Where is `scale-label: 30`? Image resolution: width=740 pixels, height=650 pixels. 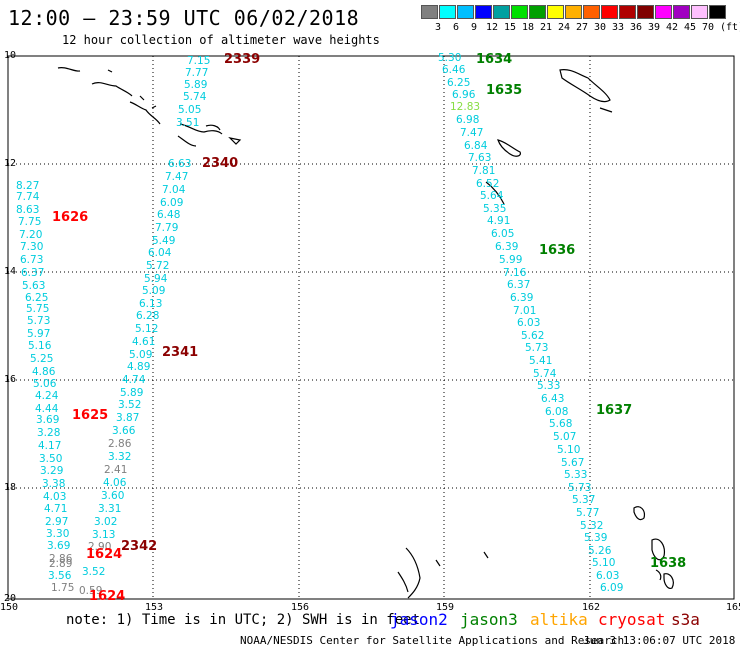 scale-label: 30 is located at coordinates (600, 27).